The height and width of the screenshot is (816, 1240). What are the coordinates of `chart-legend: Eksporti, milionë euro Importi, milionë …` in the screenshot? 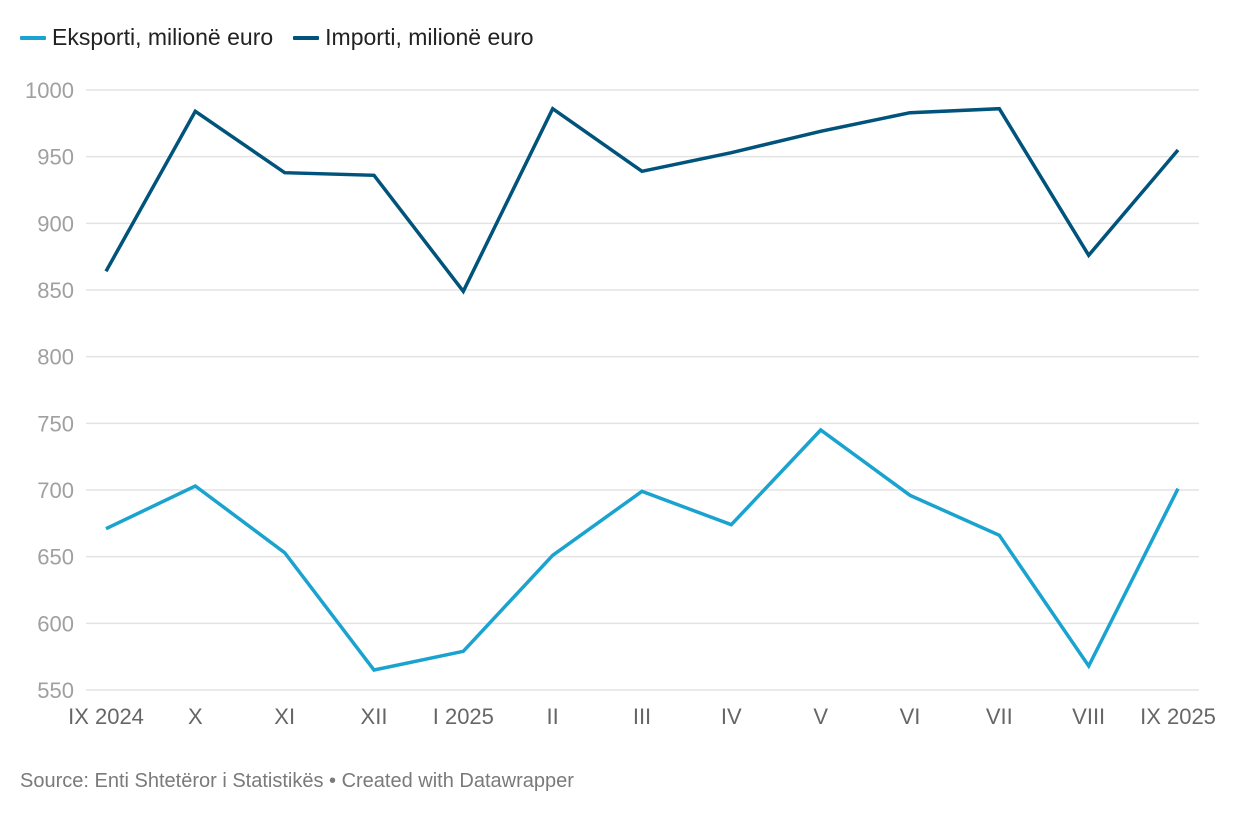 It's located at (287, 37).